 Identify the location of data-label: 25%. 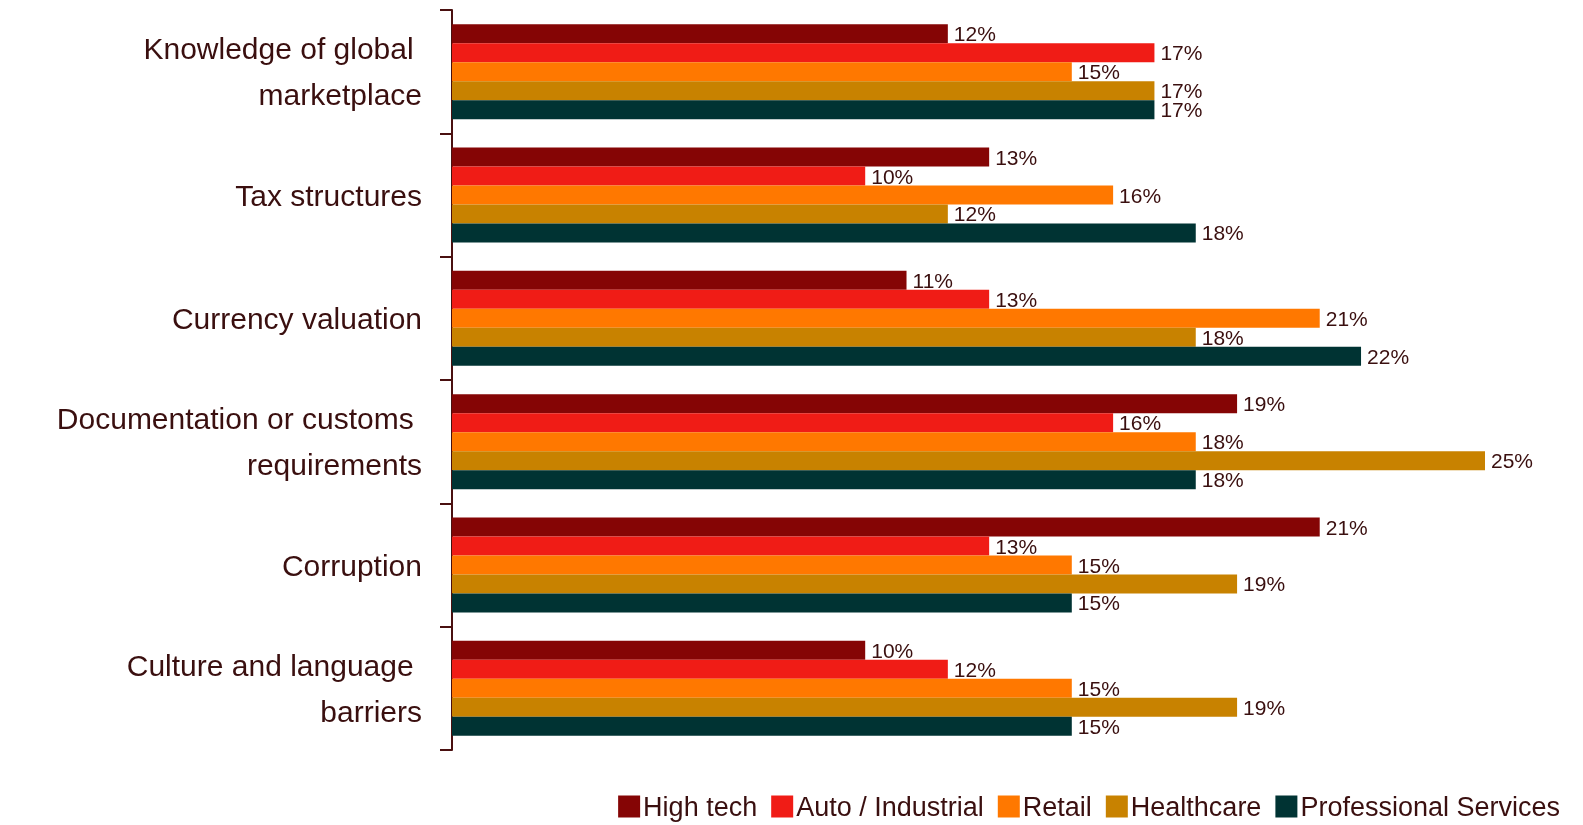
(1512, 461).